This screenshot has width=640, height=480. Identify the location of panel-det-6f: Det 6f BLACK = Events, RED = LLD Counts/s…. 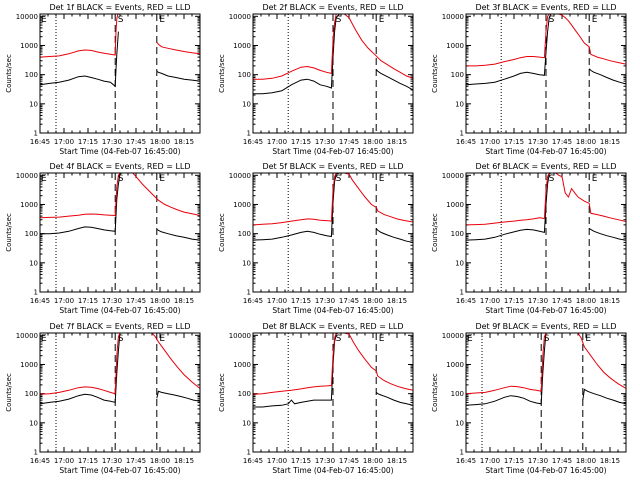
(529, 238).